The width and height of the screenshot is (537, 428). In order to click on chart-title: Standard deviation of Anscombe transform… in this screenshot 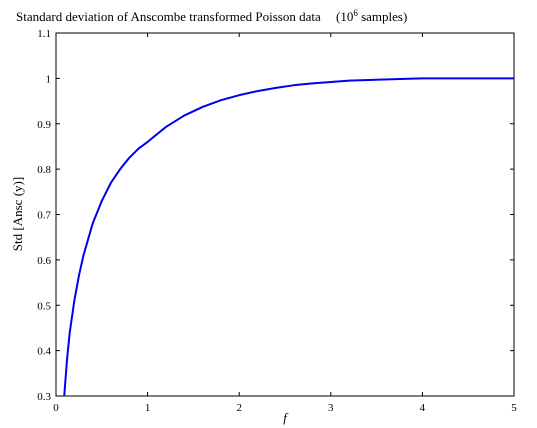, I will do `click(211, 16)`.